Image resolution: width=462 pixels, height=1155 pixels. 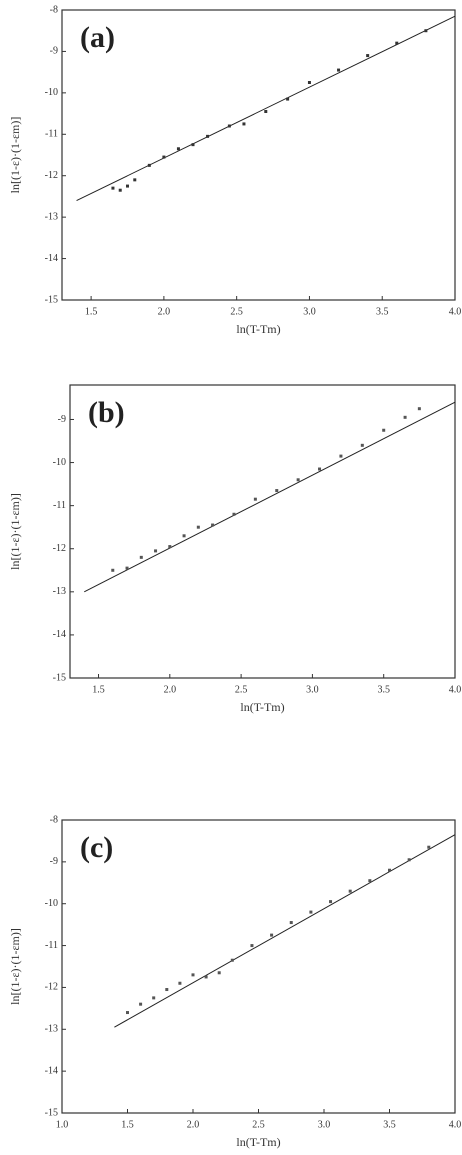 I want to click on panel-label: (b), so click(x=106, y=412).